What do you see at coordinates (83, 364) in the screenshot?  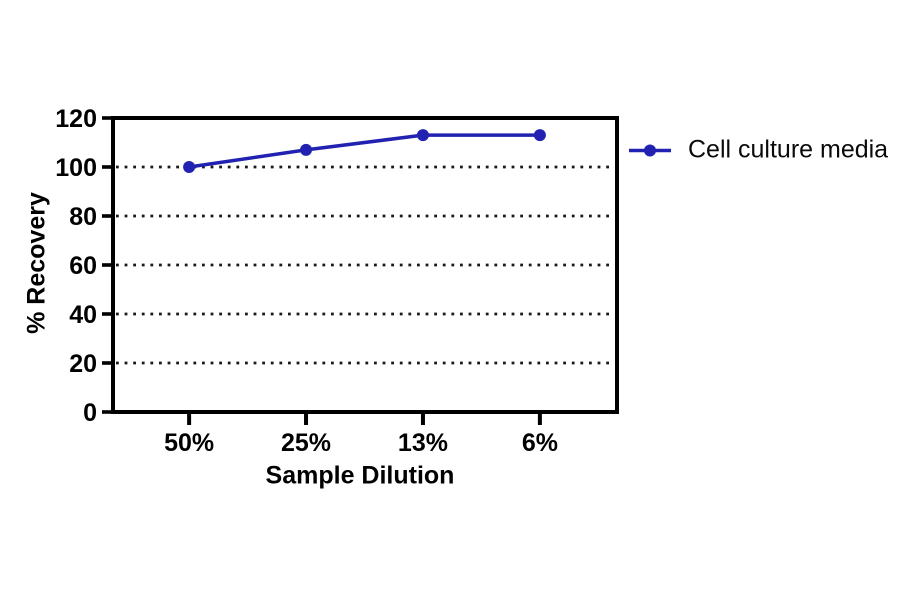 I see `y-tick-label: 20` at bounding box center [83, 364].